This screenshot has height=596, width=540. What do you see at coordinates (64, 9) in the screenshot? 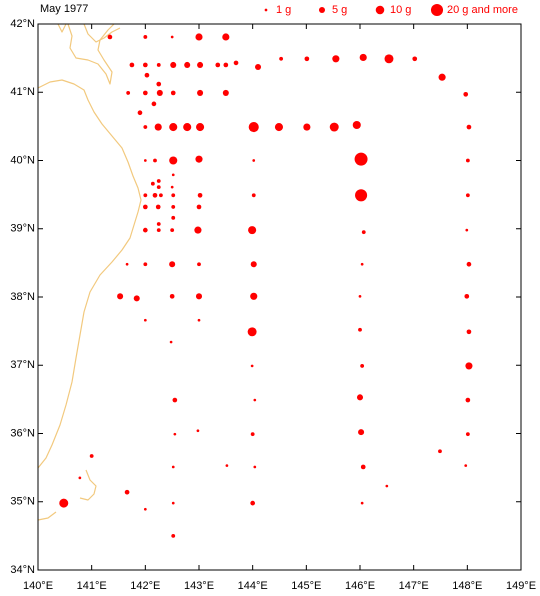
I see `chart-title: May 1977` at bounding box center [64, 9].